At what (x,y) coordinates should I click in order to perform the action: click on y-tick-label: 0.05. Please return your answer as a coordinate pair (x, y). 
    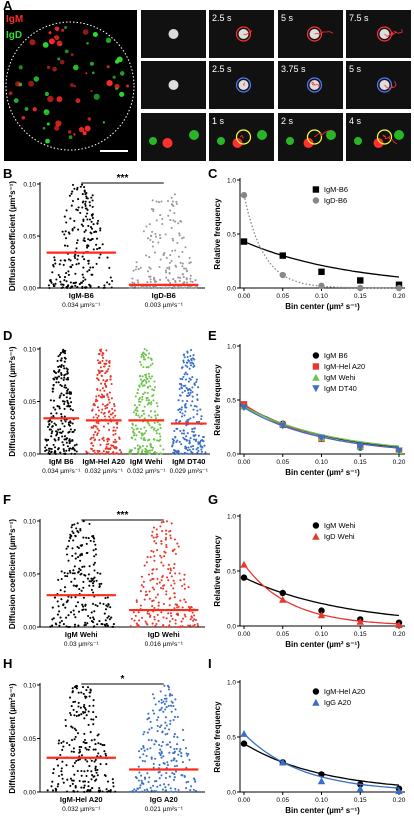
    Looking at the image, I should click on (29, 574).